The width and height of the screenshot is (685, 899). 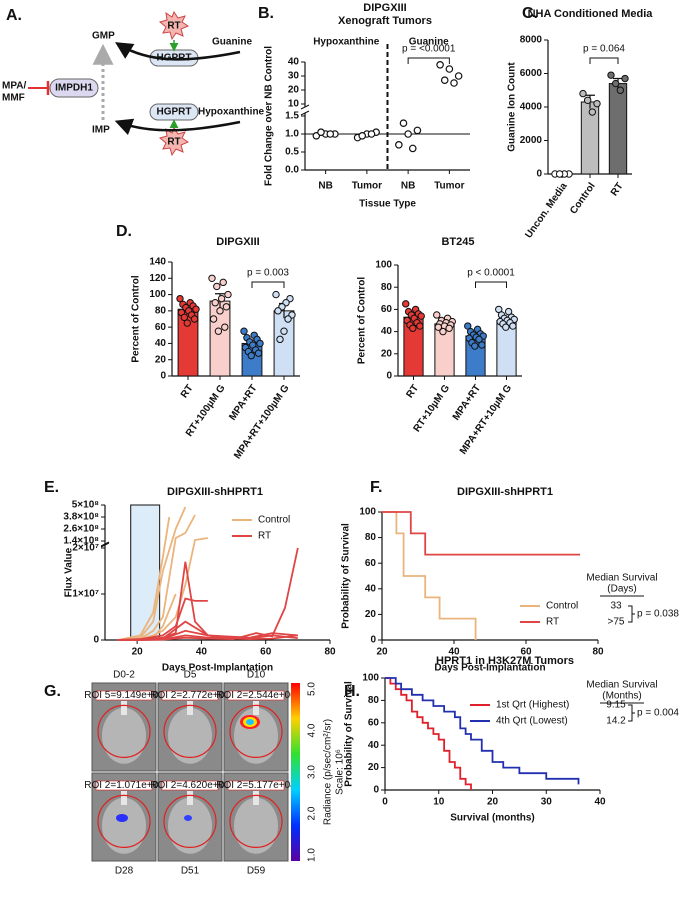 I want to click on median-value: 33, so click(x=616, y=606).